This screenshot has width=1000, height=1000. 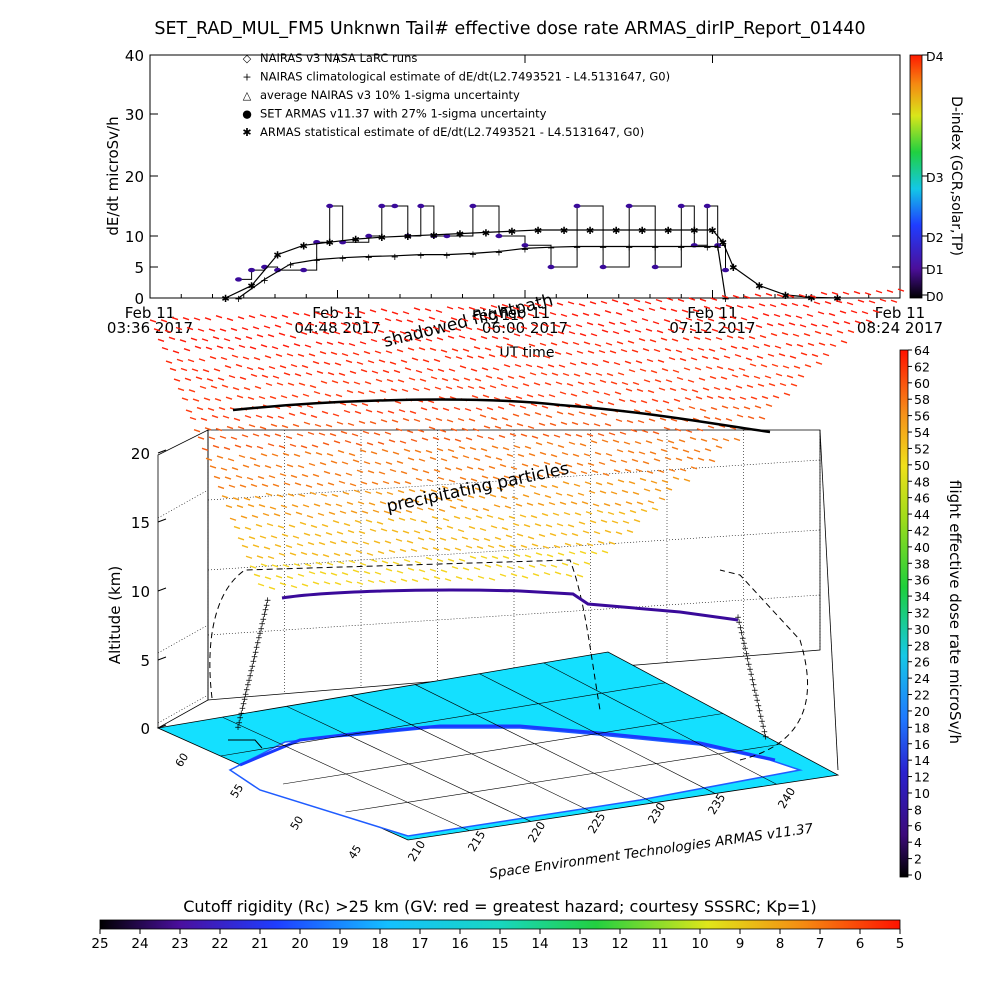 What do you see at coordinates (563, 778) in the screenshot?
I see `ground-grid-lat` at bounding box center [563, 778].